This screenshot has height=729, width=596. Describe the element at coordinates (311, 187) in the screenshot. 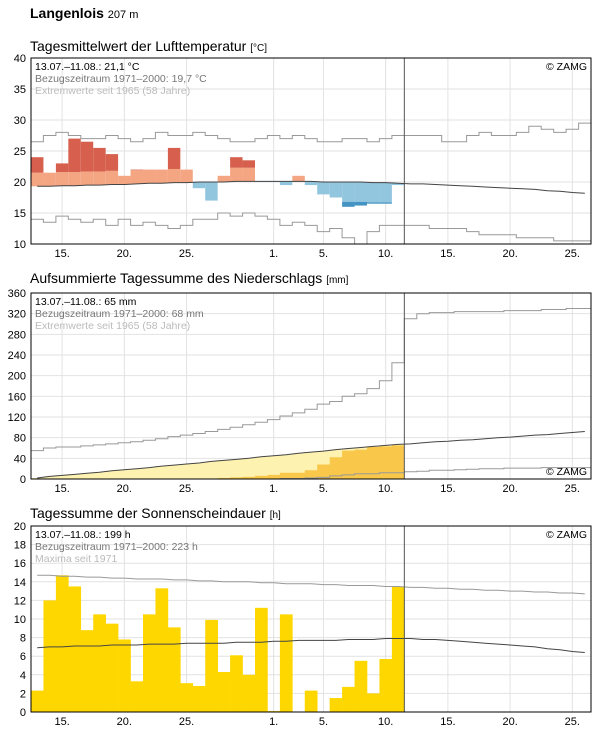

I see `reference-mean-line` at that location.